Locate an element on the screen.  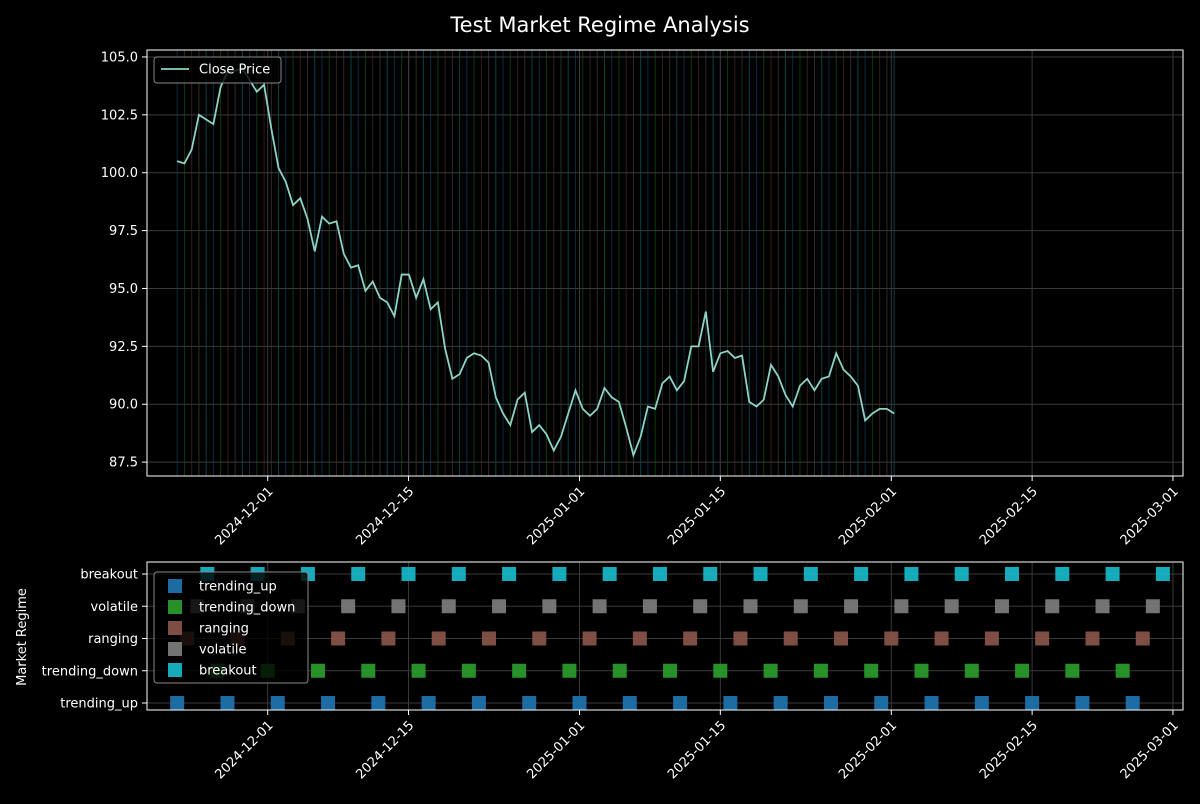
regime-legend-swatch-volatile is located at coordinates (175, 649).